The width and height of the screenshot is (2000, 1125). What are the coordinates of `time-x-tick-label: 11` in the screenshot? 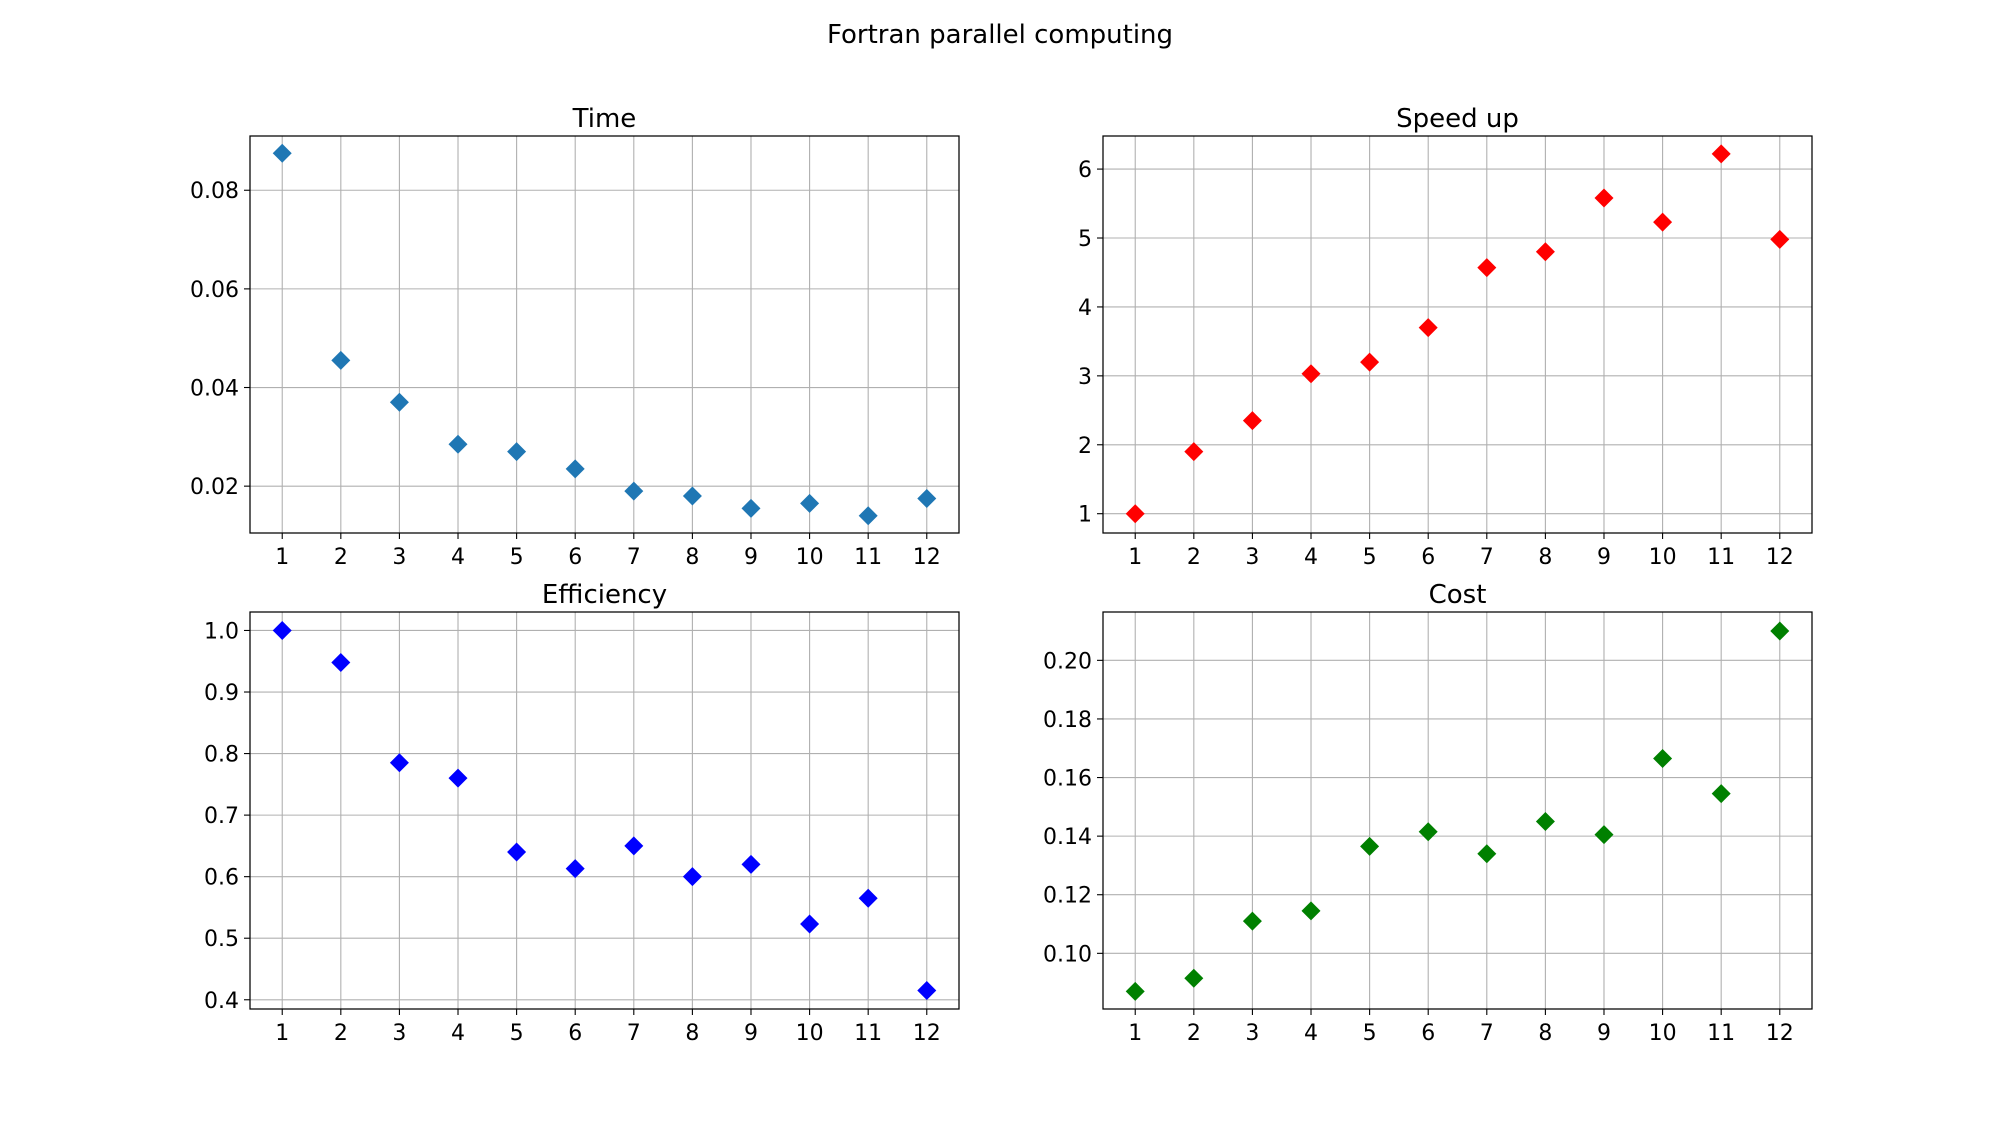 It's located at (868, 557).